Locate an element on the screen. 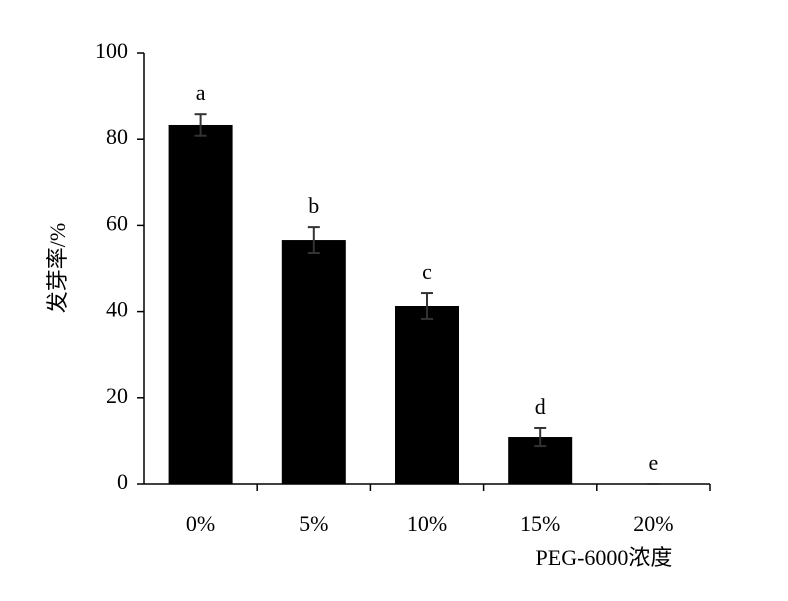 This screenshot has width=788, height=601. x-axis-label: PEG-6000浓度 is located at coordinates (604, 557).